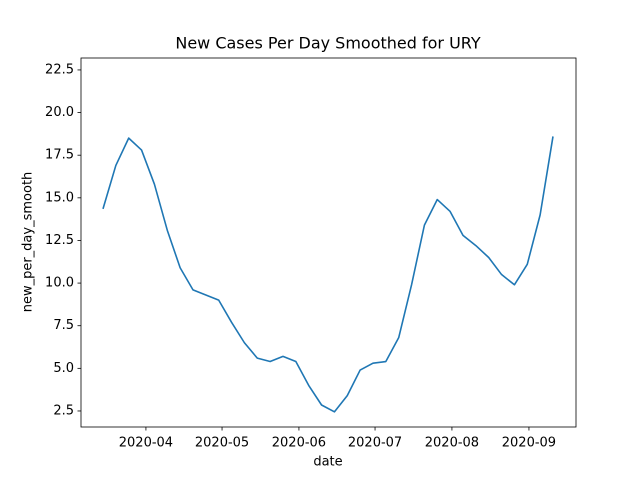 This screenshot has width=640, height=480. Describe the element at coordinates (59, 240) in the screenshot. I see `y-tick-label: 12.5` at that location.